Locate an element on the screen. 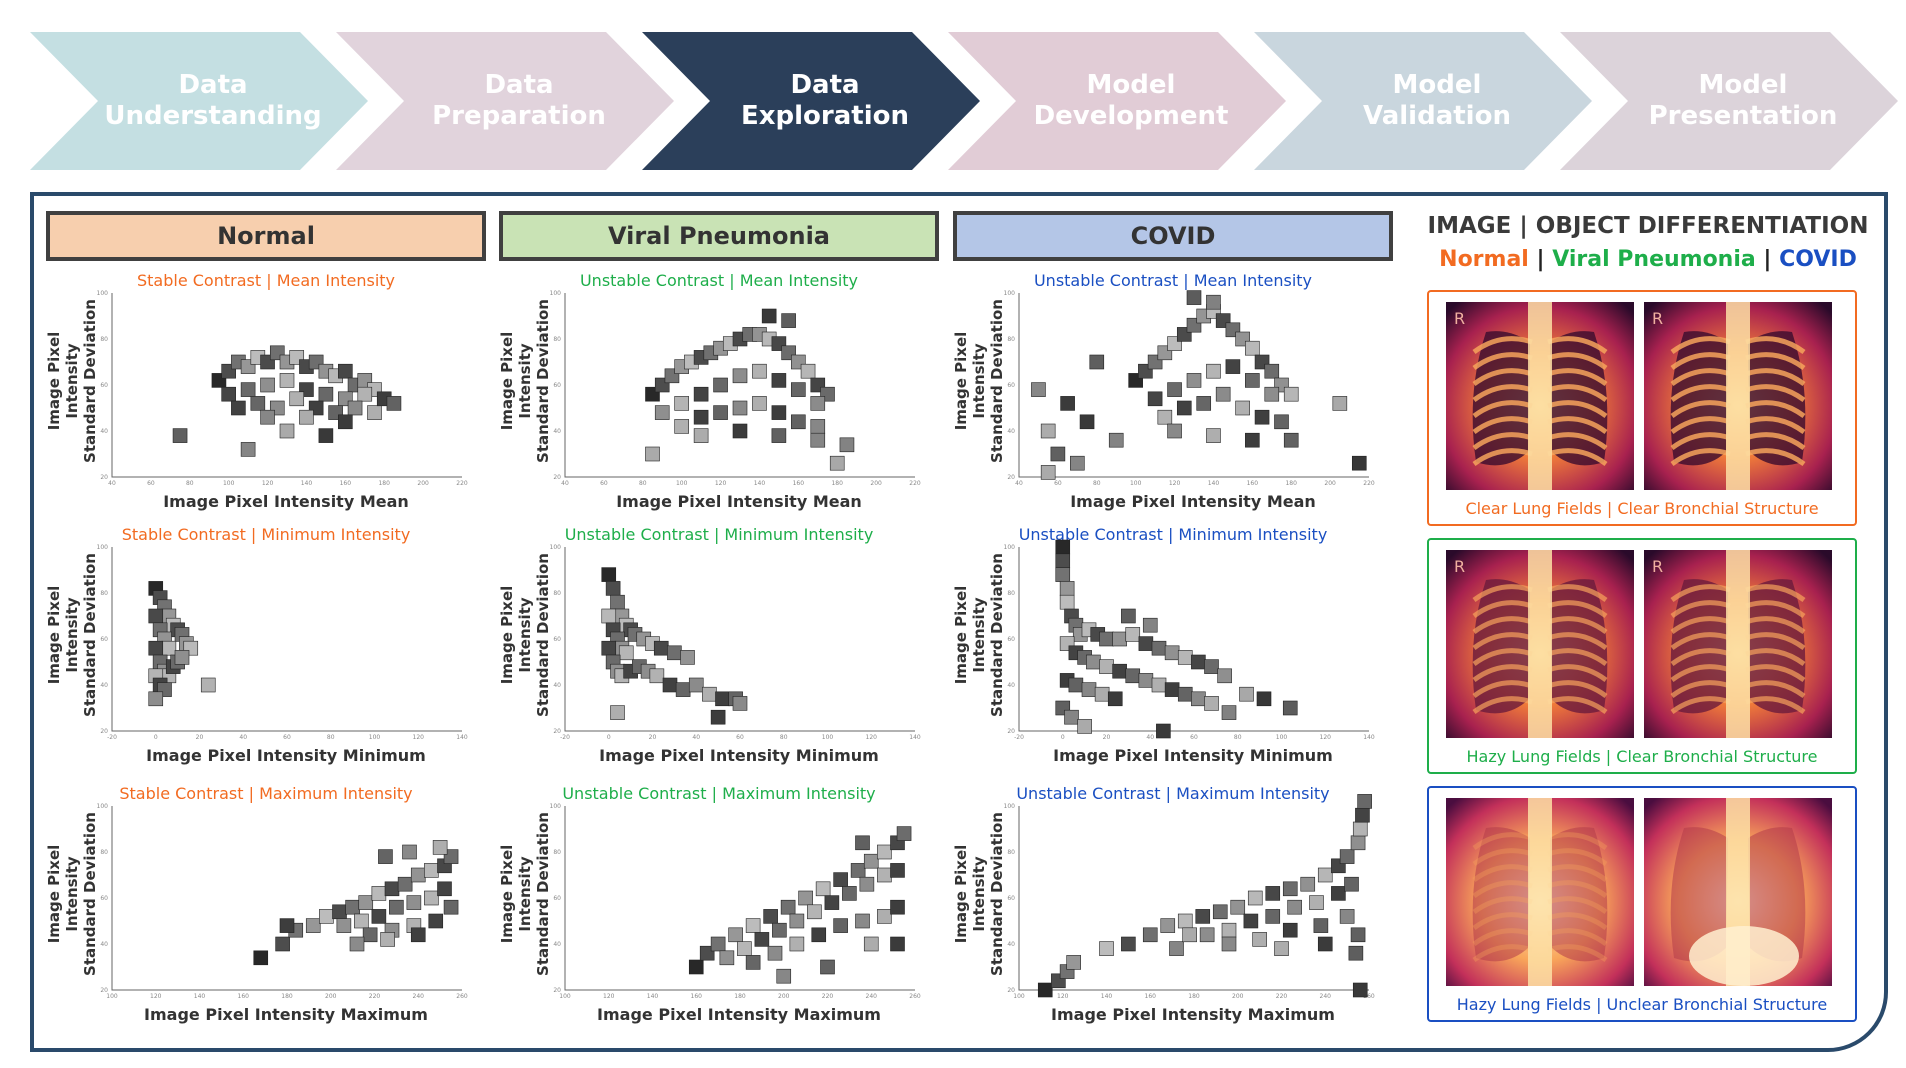  pipeline-step-model-validation: Model Validation is located at coordinates (1423, 101).